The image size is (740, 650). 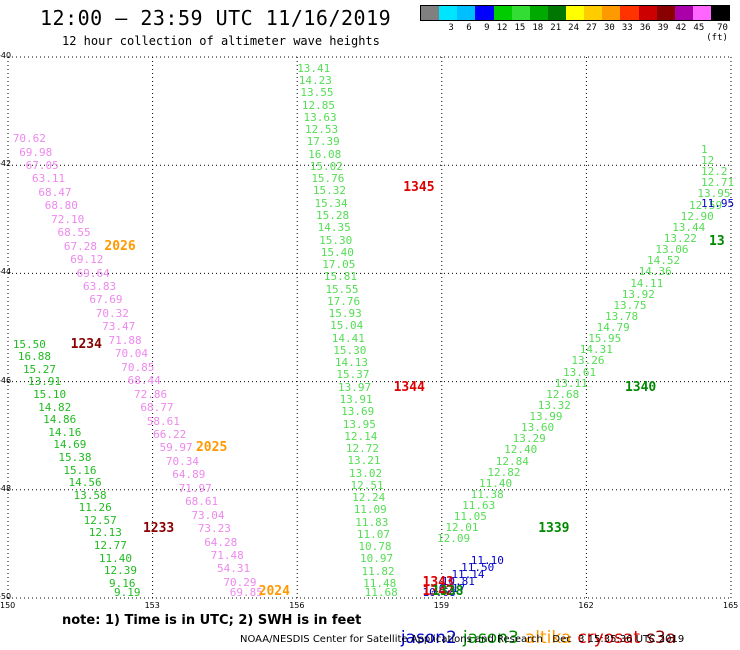 I want to click on pass-time-label: 1344, so click(x=409, y=387).